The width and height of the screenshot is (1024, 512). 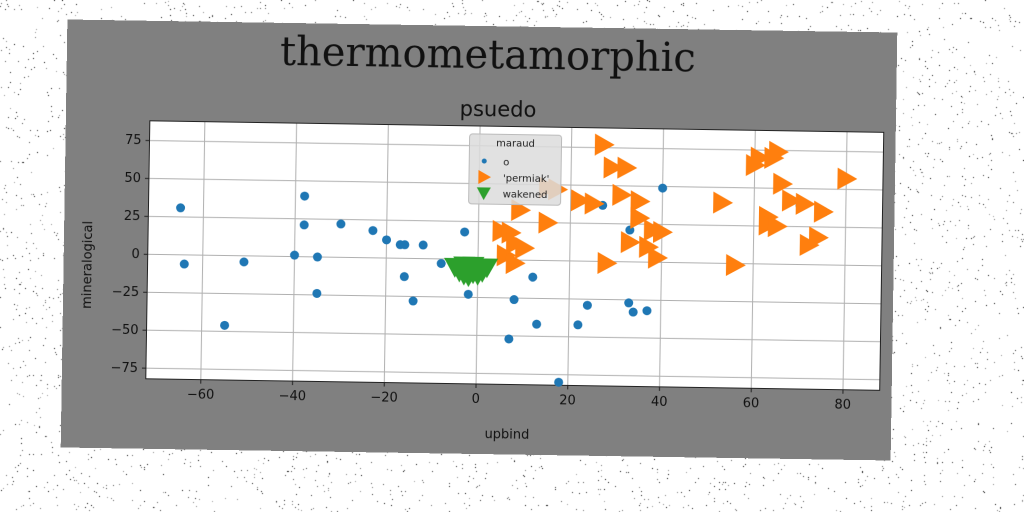 I want to click on legend-entry-label: wakened, so click(x=525, y=195).